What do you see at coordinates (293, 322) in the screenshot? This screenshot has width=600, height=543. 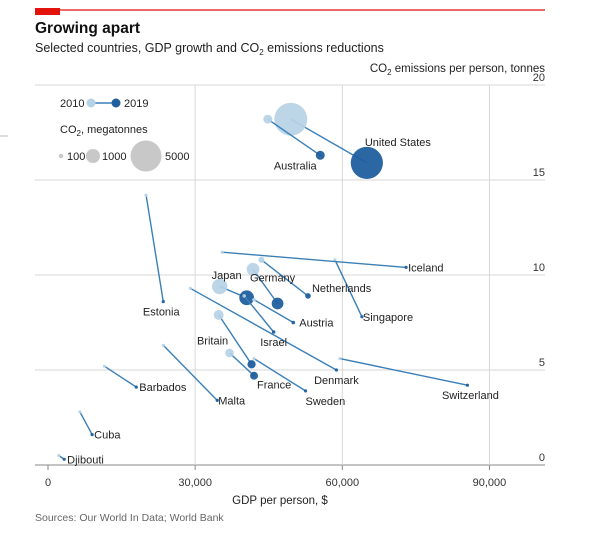 I see `point-2019-austria` at bounding box center [293, 322].